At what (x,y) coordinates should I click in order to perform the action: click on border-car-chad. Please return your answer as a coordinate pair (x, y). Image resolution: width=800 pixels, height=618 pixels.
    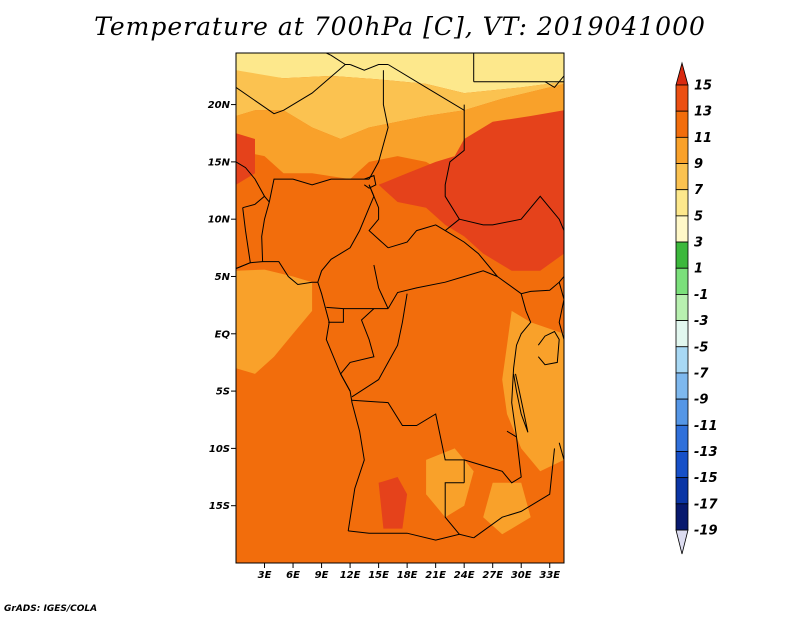
    Looking at the image, I should click on (416, 236).